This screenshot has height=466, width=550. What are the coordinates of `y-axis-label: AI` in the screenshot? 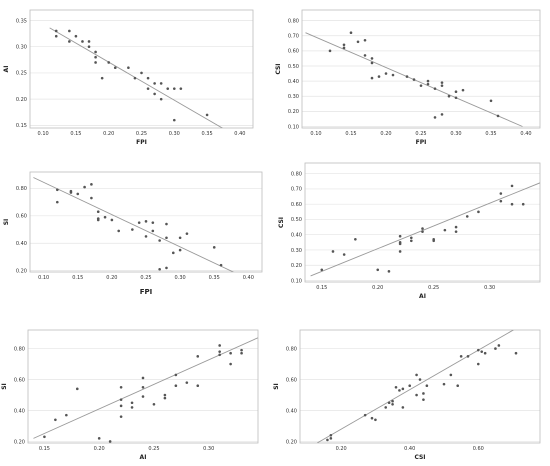 It's located at (6, 69).